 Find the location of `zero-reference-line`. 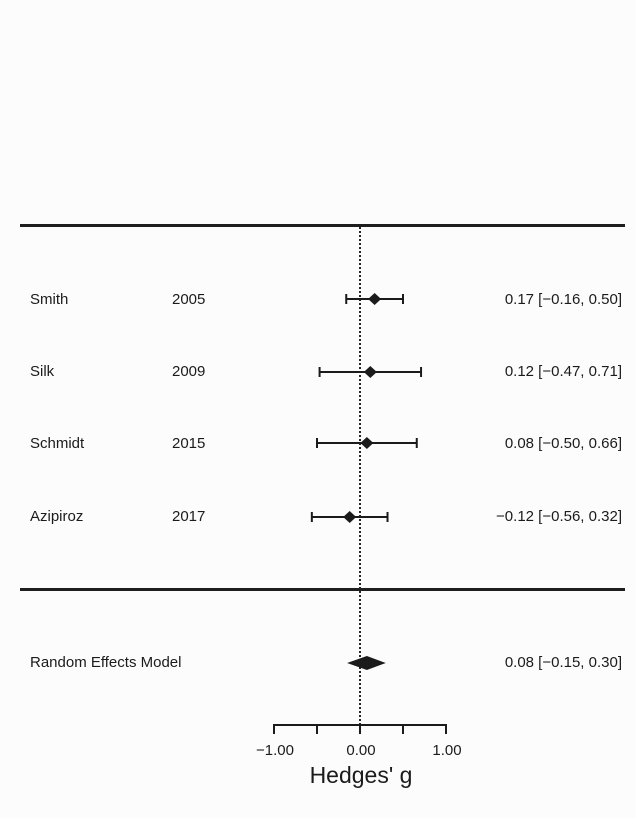

zero-reference-line is located at coordinates (360, 476).